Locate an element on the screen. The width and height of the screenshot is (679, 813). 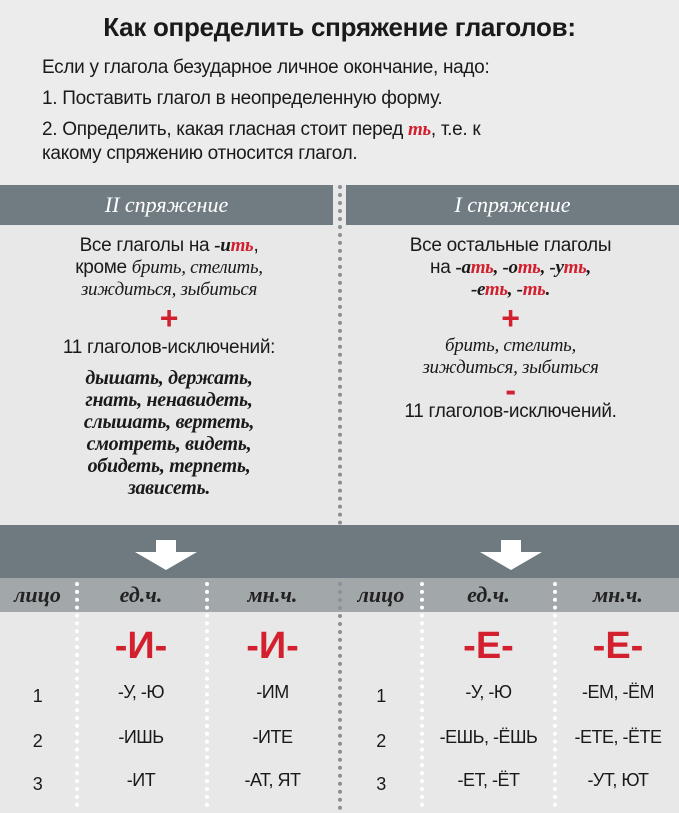
text: 2. Определить, какая гласная стоит перед is located at coordinates (225, 129).